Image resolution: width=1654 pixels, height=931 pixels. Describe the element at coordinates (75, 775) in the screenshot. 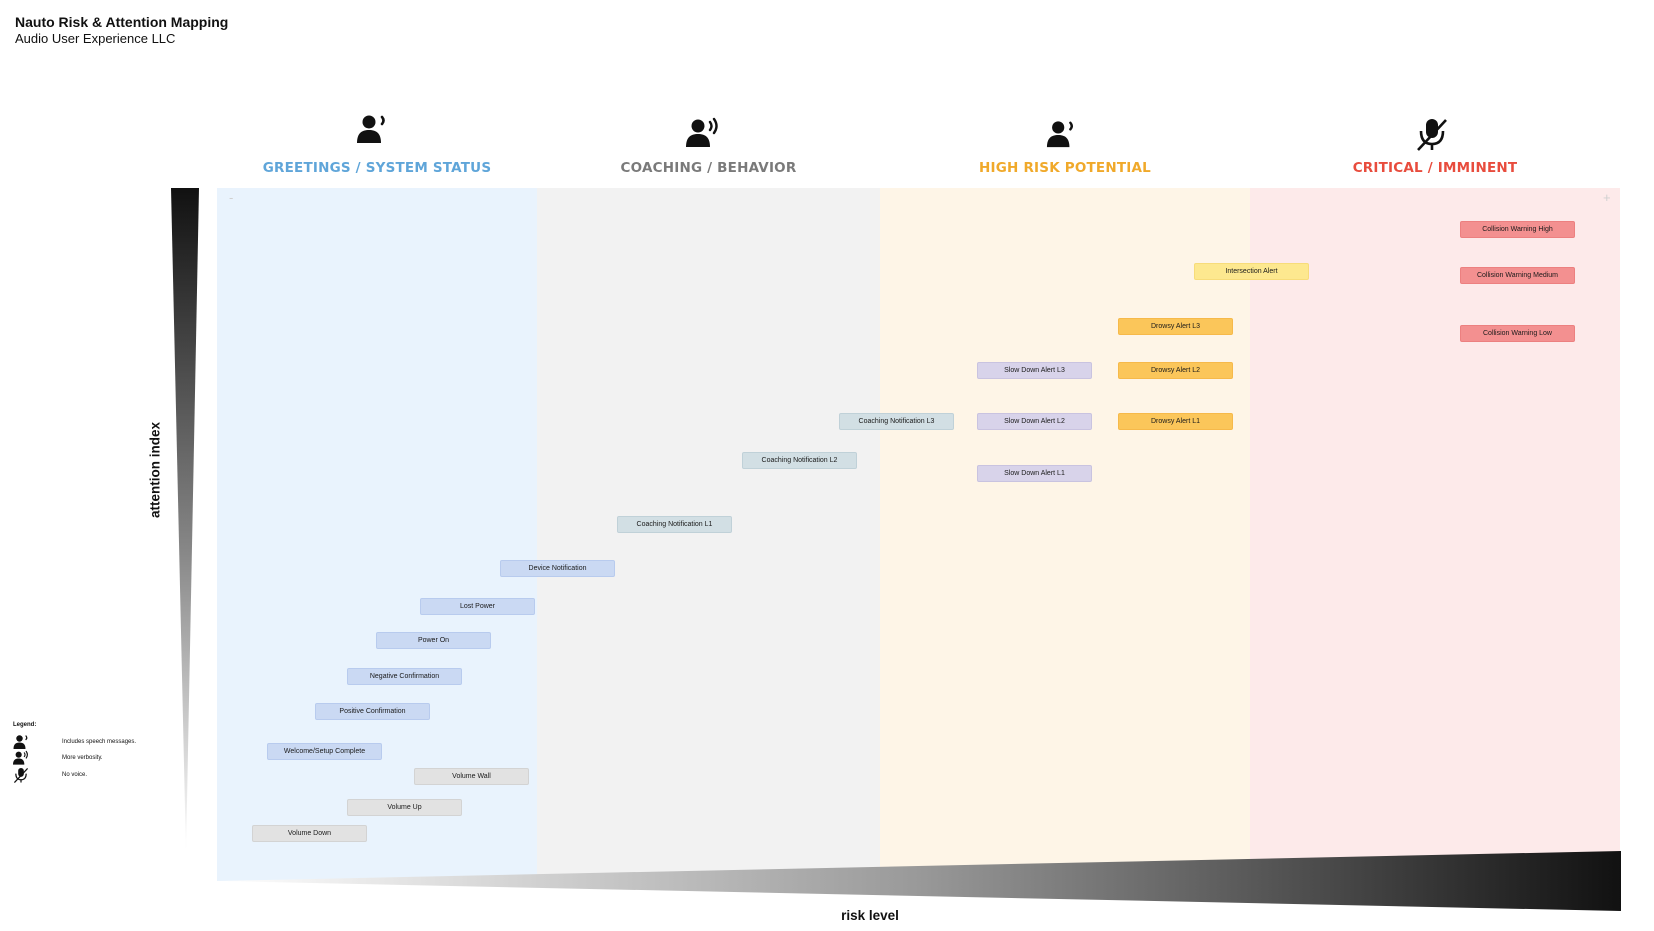

I see `legend-text: No voice.` at that location.